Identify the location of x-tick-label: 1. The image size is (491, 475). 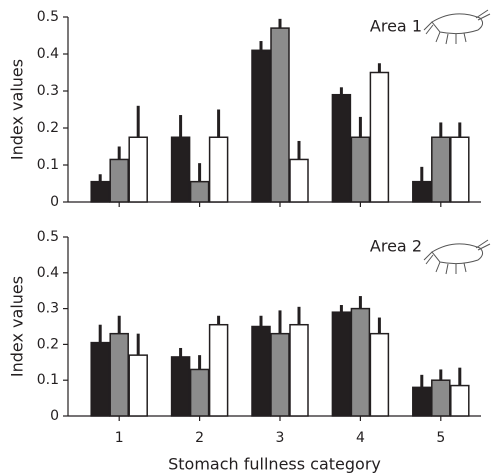
(119, 438).